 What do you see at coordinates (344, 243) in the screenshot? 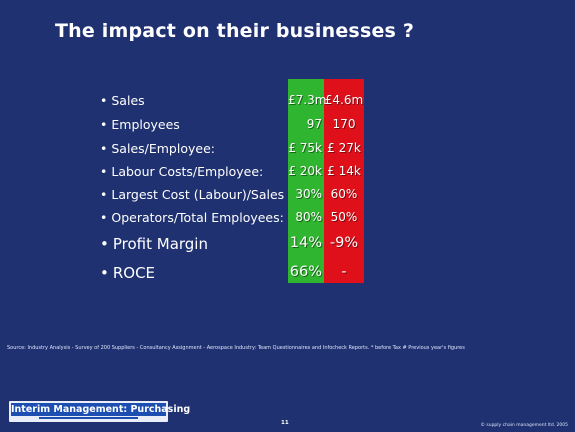
I see `red-value: -9%` at bounding box center [344, 243].